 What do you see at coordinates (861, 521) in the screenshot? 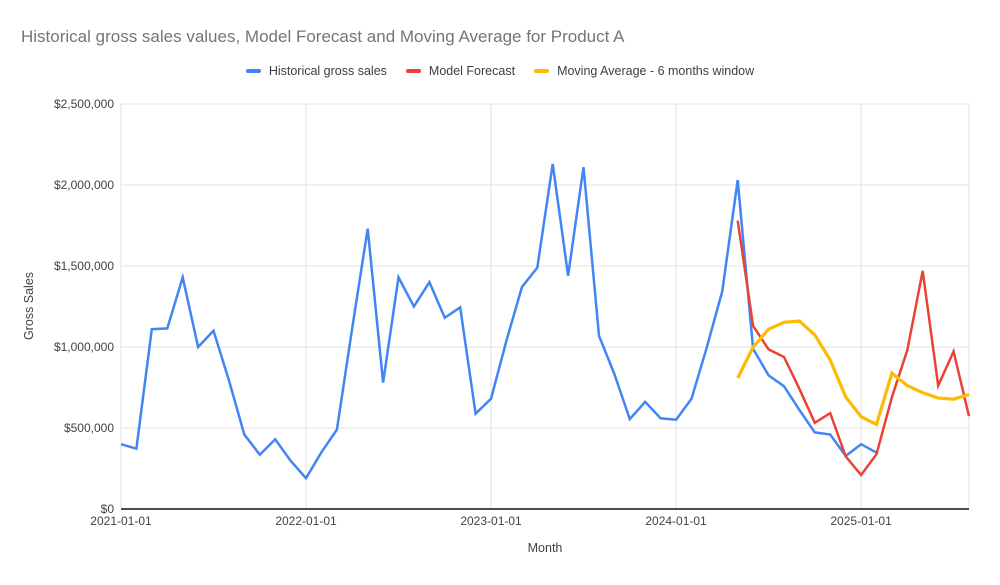
I see `x-tick-label: 2025-01-01` at bounding box center [861, 521].